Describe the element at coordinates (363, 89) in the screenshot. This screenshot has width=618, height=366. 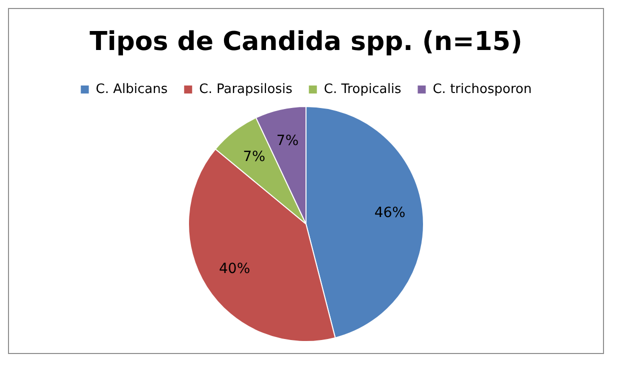
I see `legend-label: C. Tropicalis` at that location.